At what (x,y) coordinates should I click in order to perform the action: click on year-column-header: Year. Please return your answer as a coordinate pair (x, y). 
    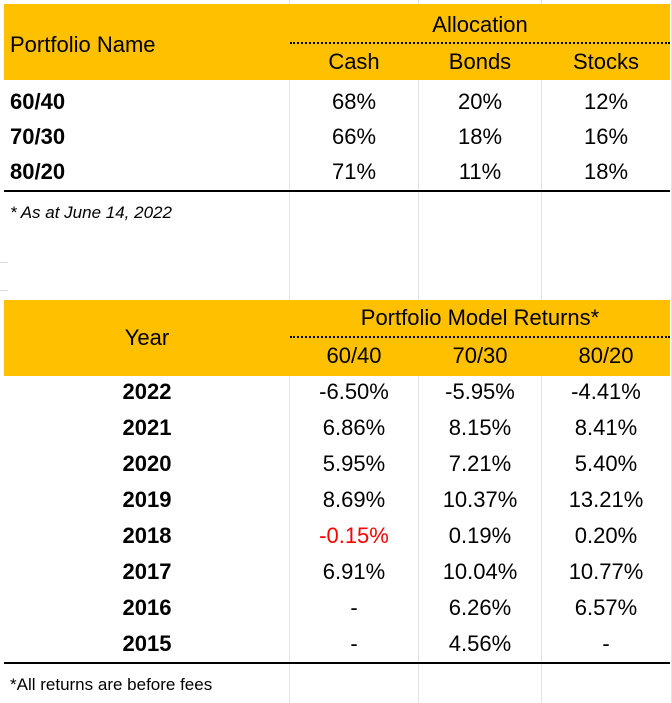
    Looking at the image, I should click on (147, 337).